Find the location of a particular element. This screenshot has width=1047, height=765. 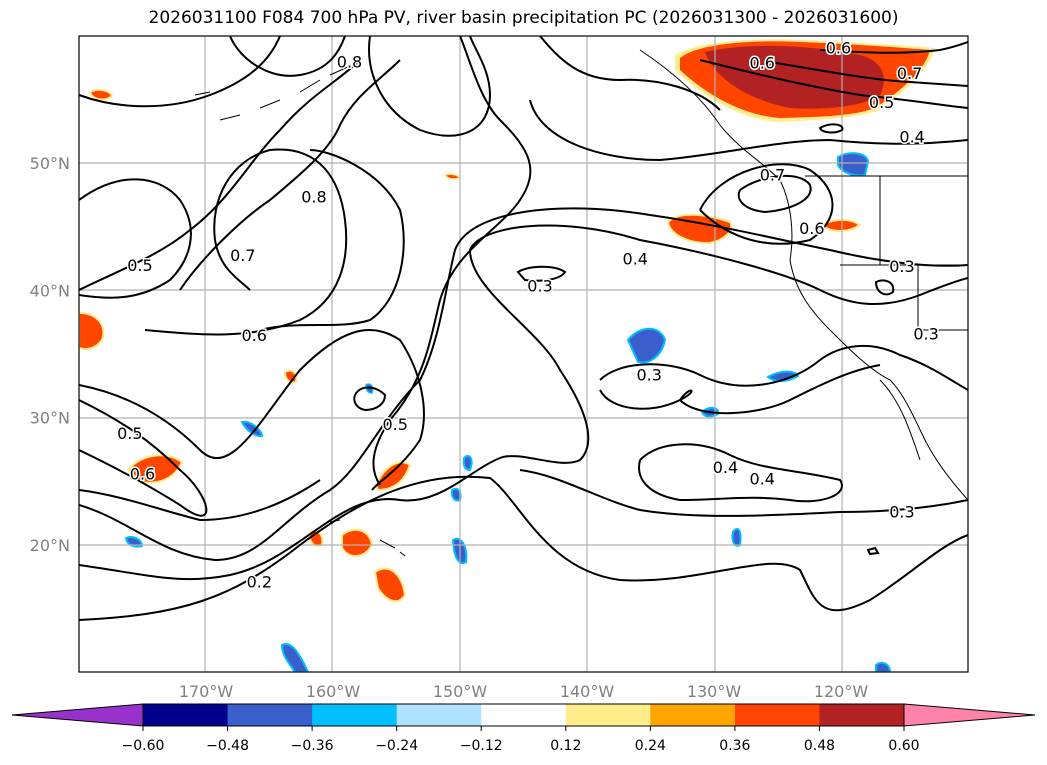

contour-label: 0.2 is located at coordinates (259, 582).